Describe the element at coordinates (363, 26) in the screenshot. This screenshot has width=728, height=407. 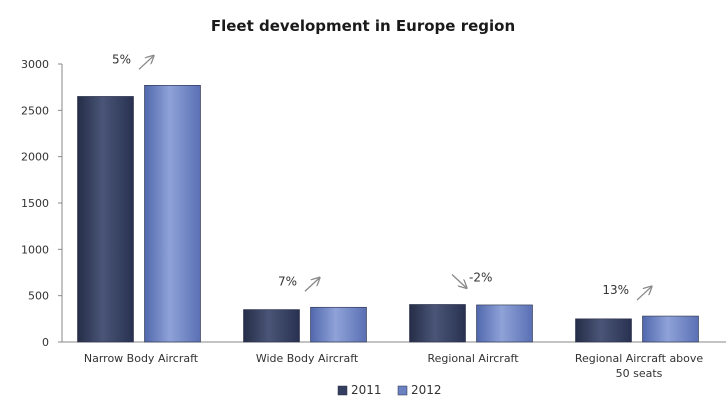
I see `chart-title: Fleet development in Europe region` at that location.